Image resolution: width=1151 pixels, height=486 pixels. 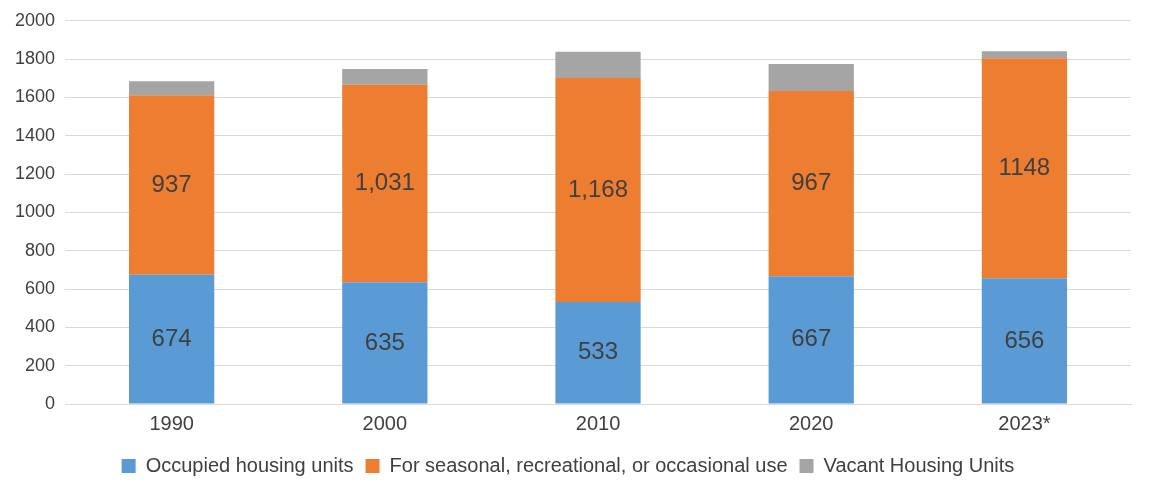 I want to click on x-tick-label: 1990, so click(x=171, y=422).